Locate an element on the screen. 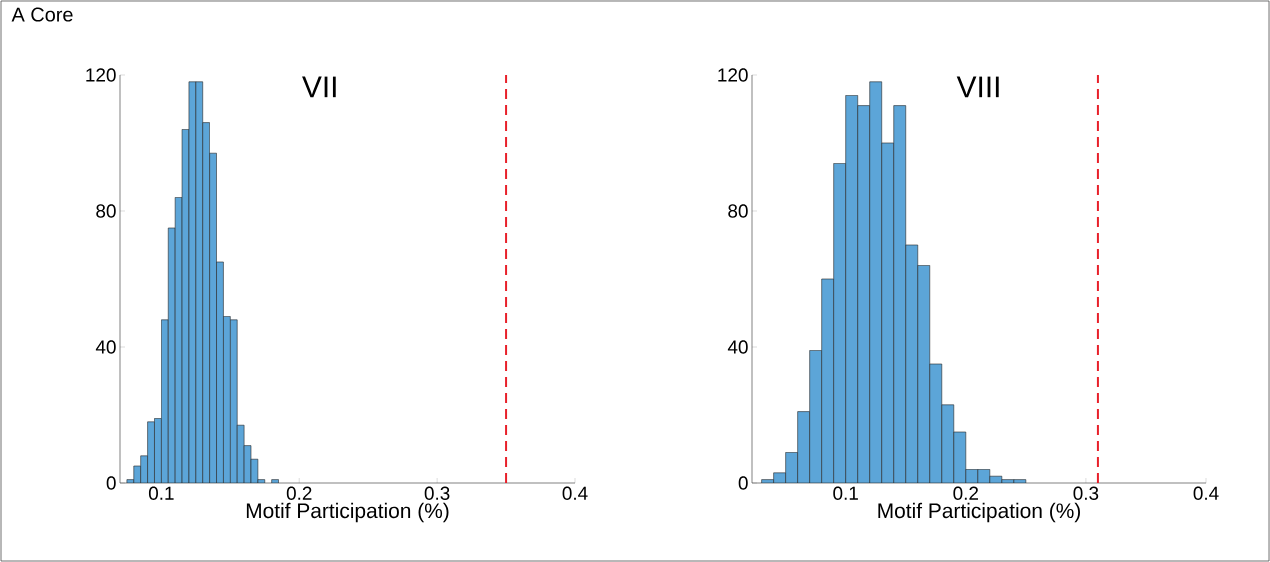  text: A Core is located at coordinates (42, 14).